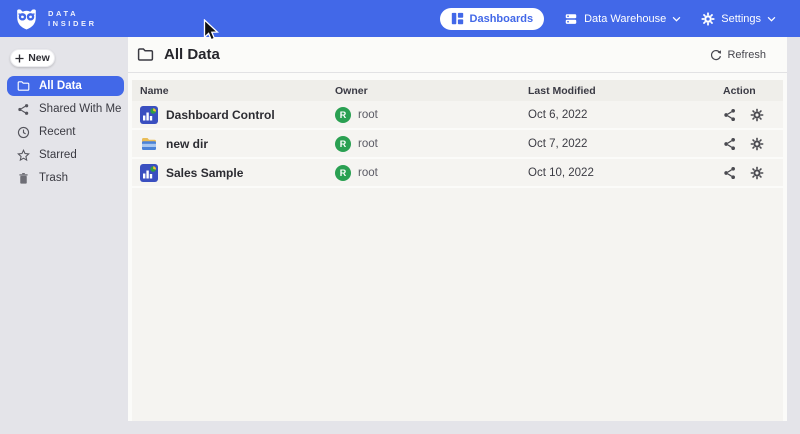  What do you see at coordinates (561, 172) in the screenshot?
I see `last-modified-date: Oct 10, 2022` at bounding box center [561, 172].